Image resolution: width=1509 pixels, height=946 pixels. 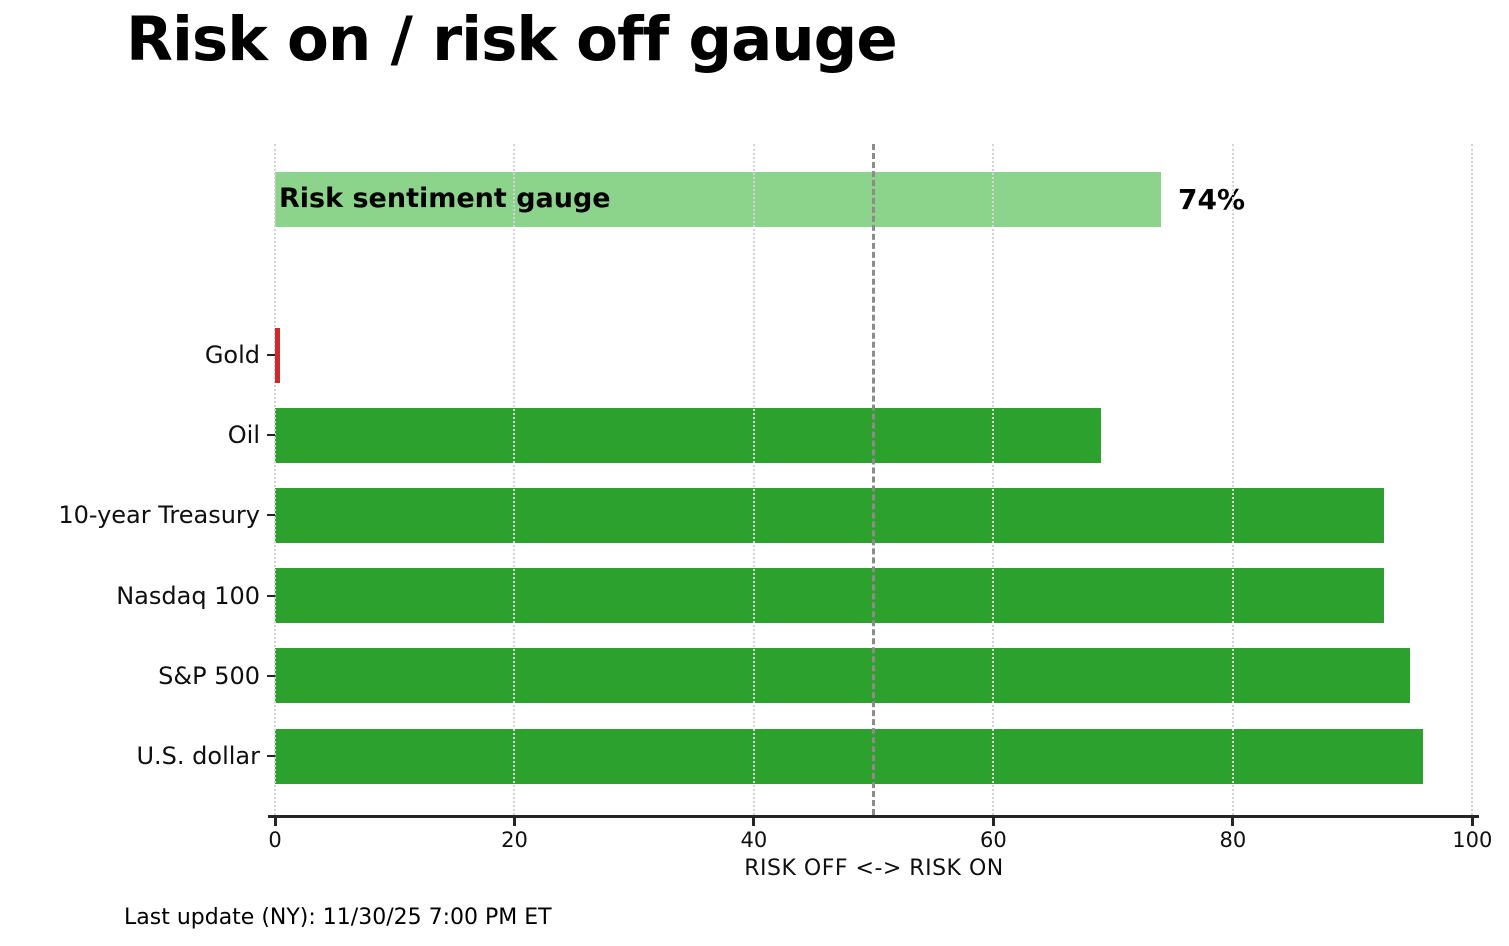 What do you see at coordinates (188, 595) in the screenshot?
I see `category-label-nasdaq-100: Nasdaq 100` at bounding box center [188, 595].